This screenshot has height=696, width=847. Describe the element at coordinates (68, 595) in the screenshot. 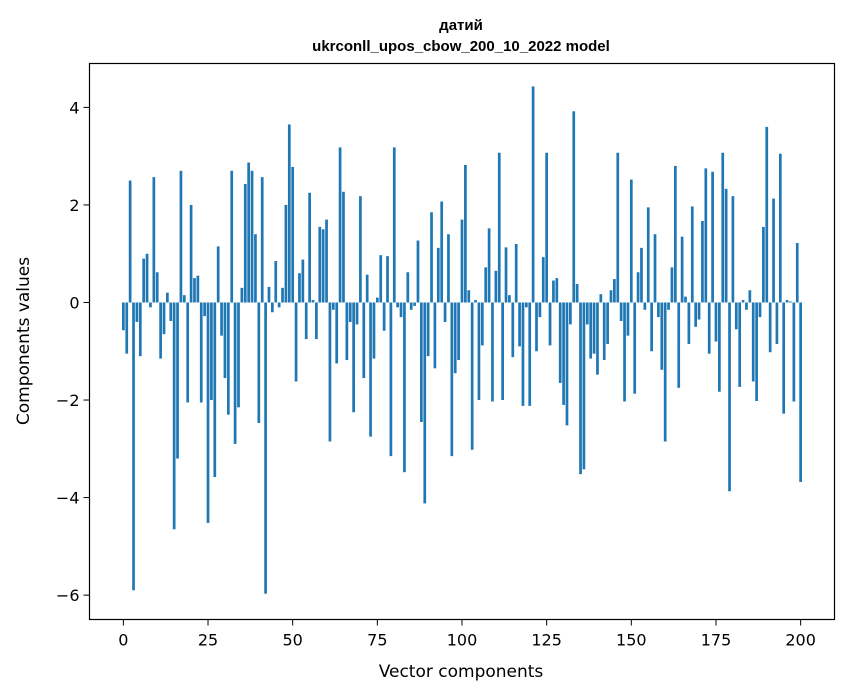

I see `y-tick-label: −6` at that location.